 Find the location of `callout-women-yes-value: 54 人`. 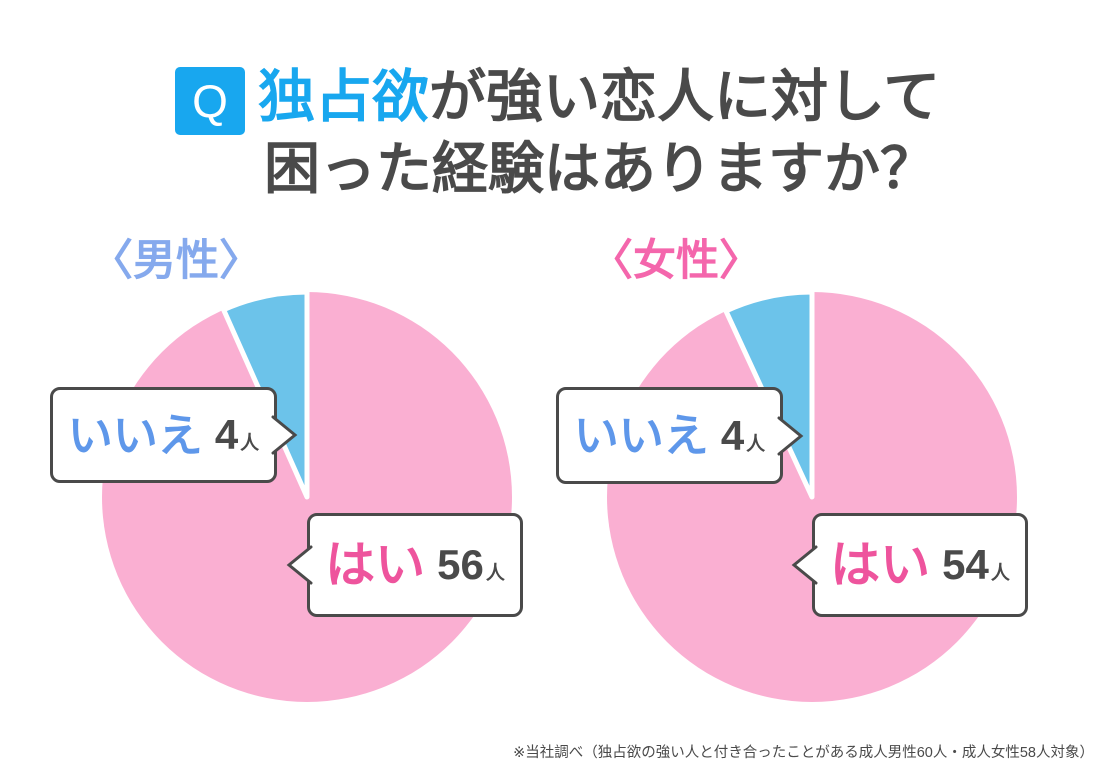

callout-women-yes-value: 54 人 is located at coordinates (976, 565).